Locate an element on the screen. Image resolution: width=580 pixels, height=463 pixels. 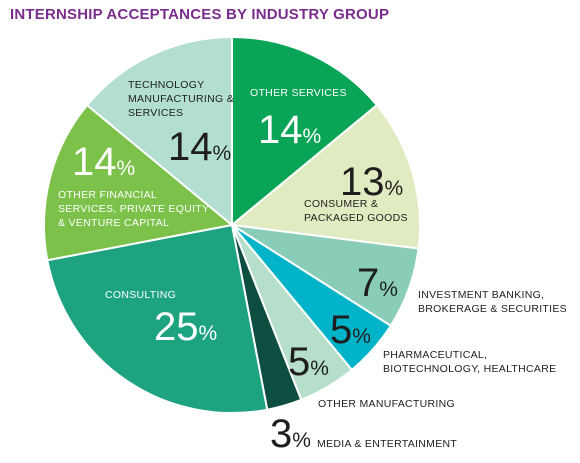
slice-label-9: TECHNOLOGY MANUFACTURING & SERVICES is located at coordinates (181, 99).